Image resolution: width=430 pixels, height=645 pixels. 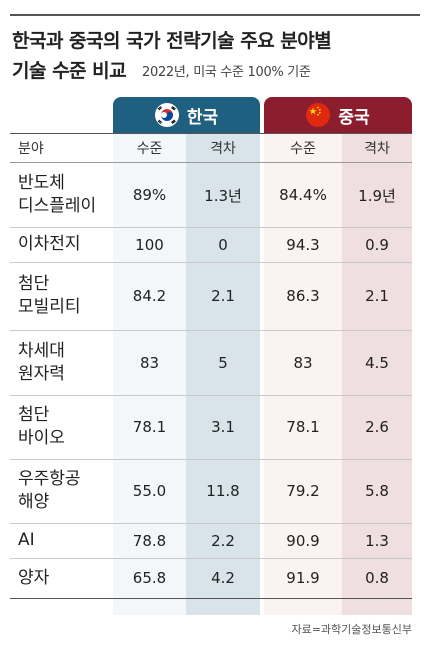 What do you see at coordinates (223, 195) in the screenshot?
I see `korea-gap-cell: 1.3년` at bounding box center [223, 195].